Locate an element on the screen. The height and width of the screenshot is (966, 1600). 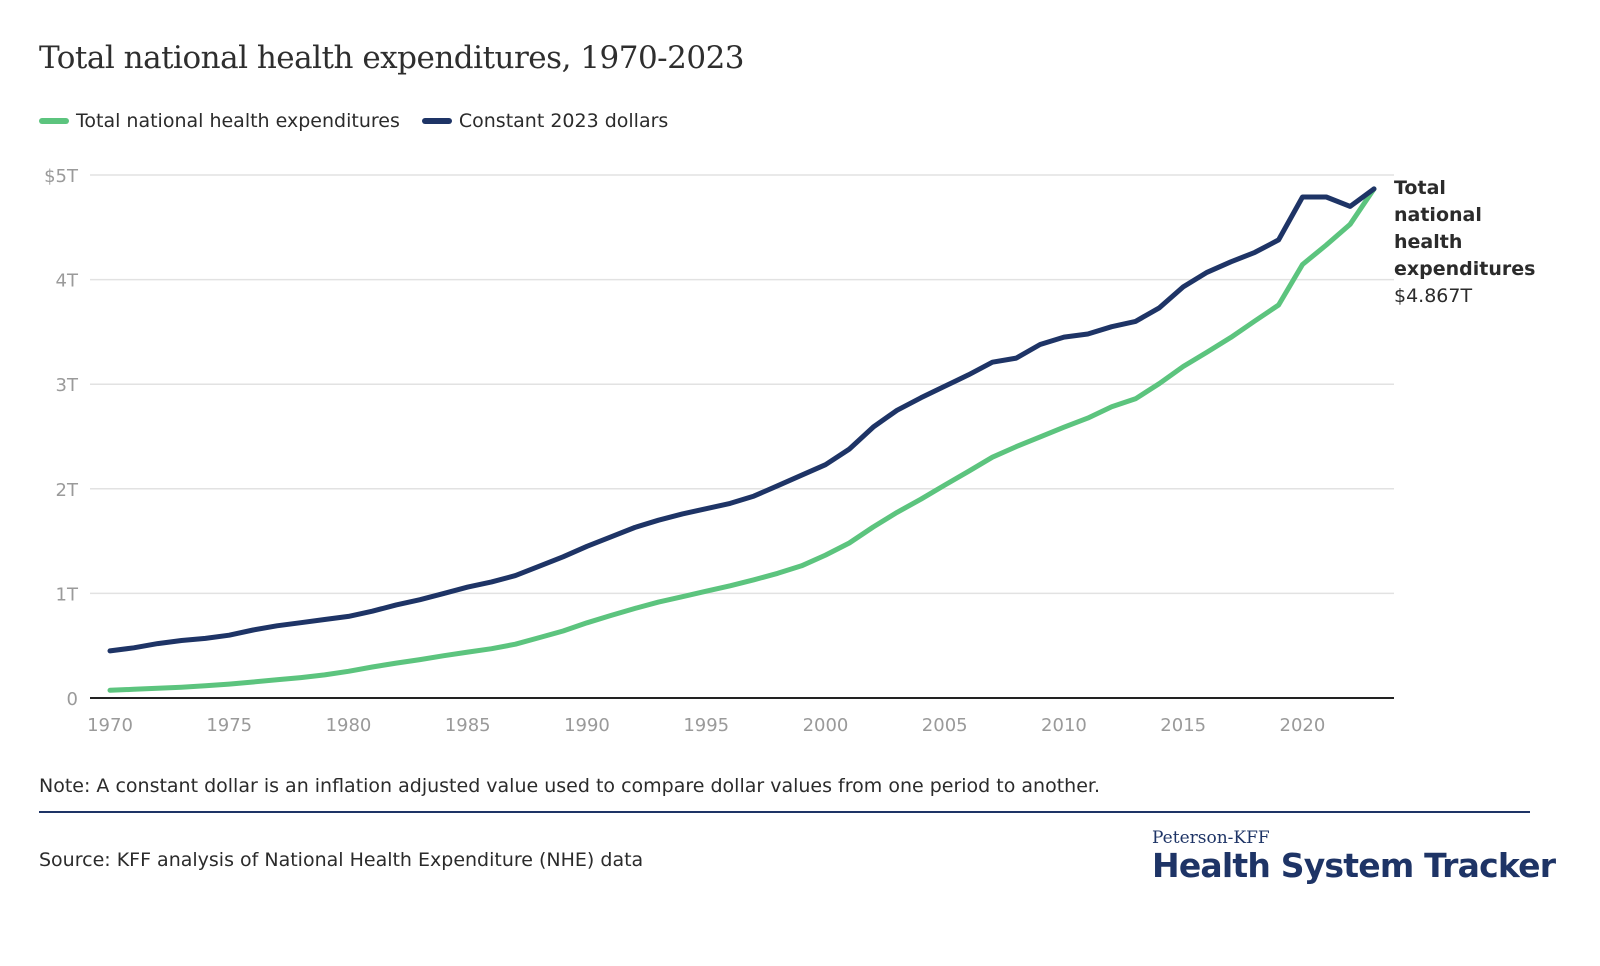
x-tick-label: 1995 is located at coordinates (706, 725).